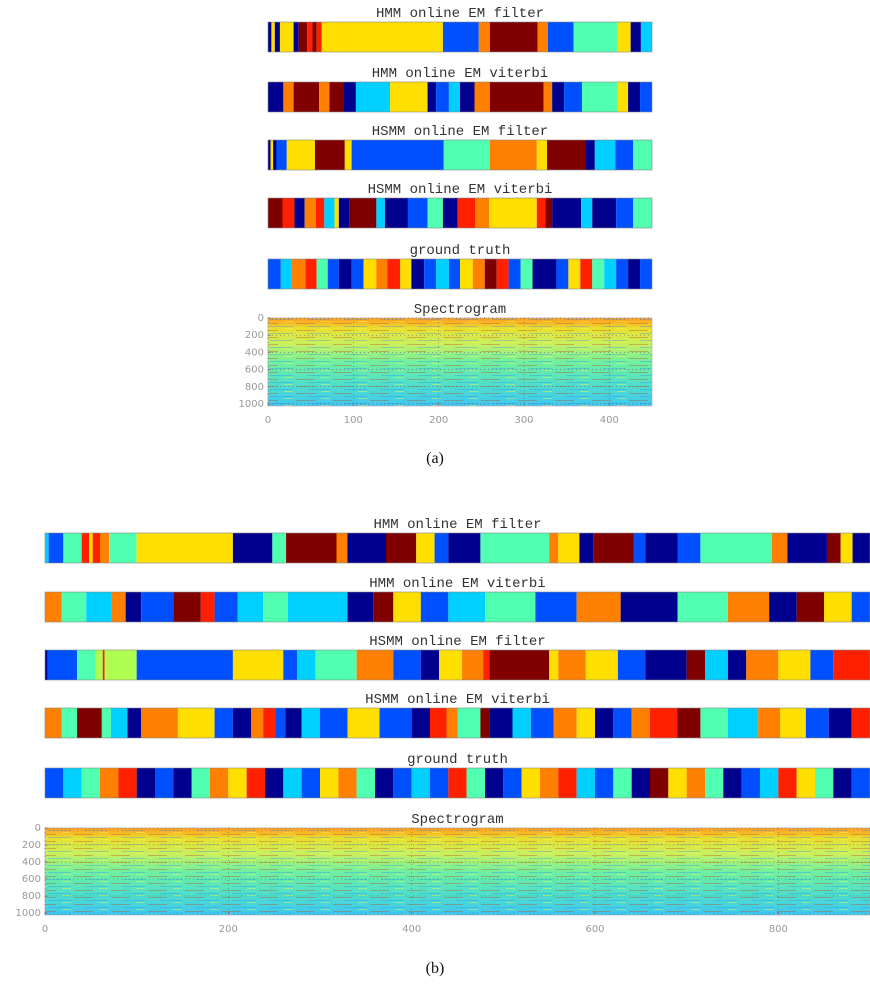  What do you see at coordinates (523, 420) in the screenshot?
I see `x-tick-label: 300` at bounding box center [523, 420].